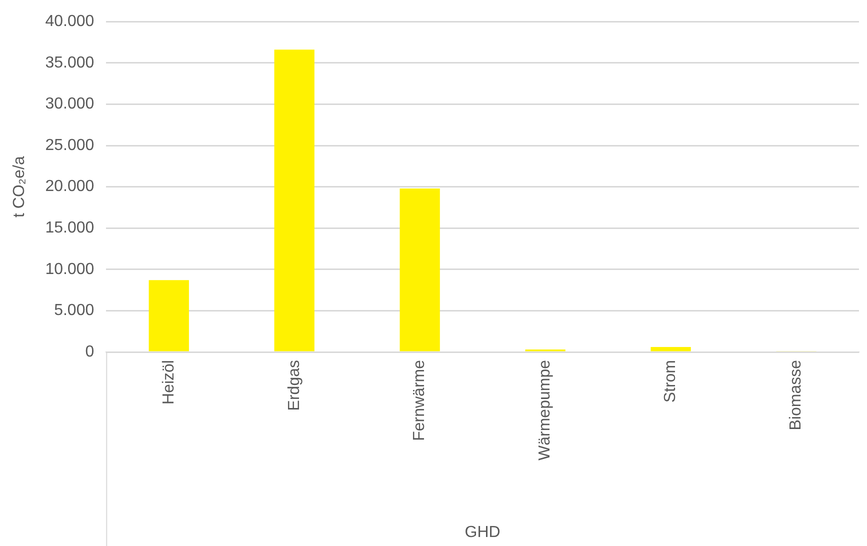  Describe the element at coordinates (69, 21) in the screenshot. I see `y-tick-label: 40.000` at that location.